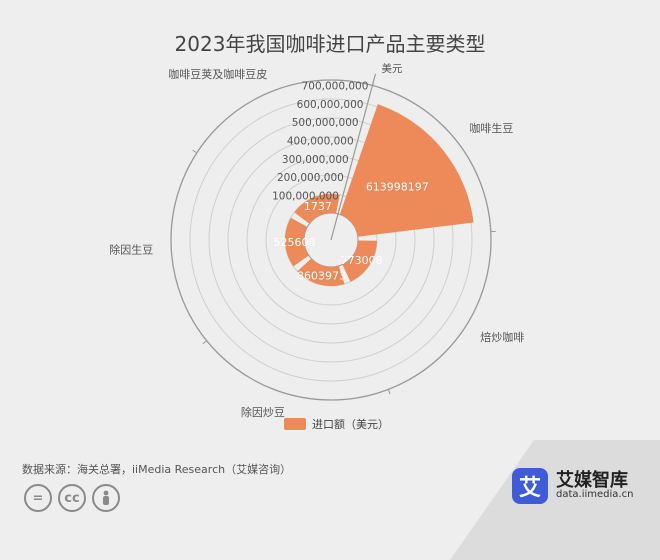 This screenshot has width=660, height=560. What do you see at coordinates (330, 42) in the screenshot?
I see `chart-title: 2023年我国咖啡进口产品主要类型` at bounding box center [330, 42].